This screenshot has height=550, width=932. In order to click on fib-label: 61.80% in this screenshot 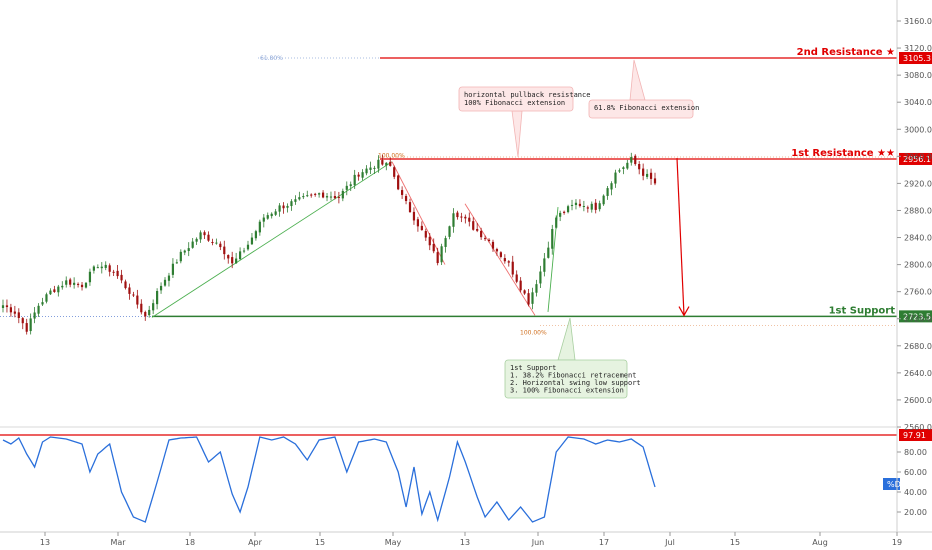, I will do `click(271, 58)`.